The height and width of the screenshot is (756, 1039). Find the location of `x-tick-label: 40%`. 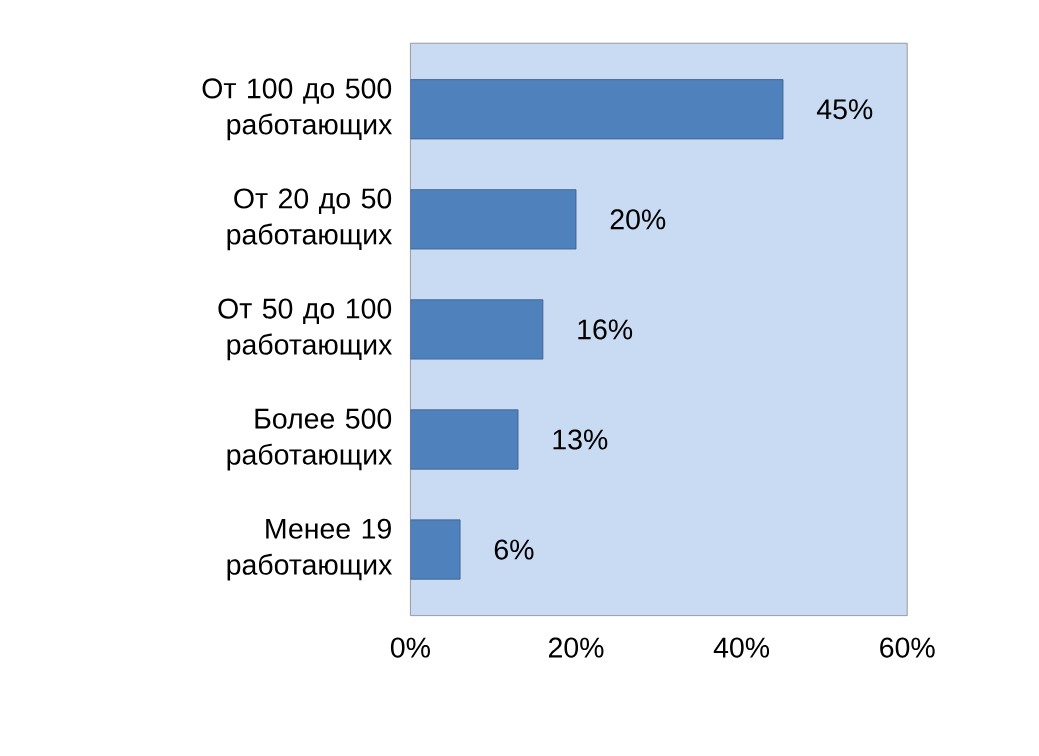

x-tick-label: 40% is located at coordinates (741, 647).